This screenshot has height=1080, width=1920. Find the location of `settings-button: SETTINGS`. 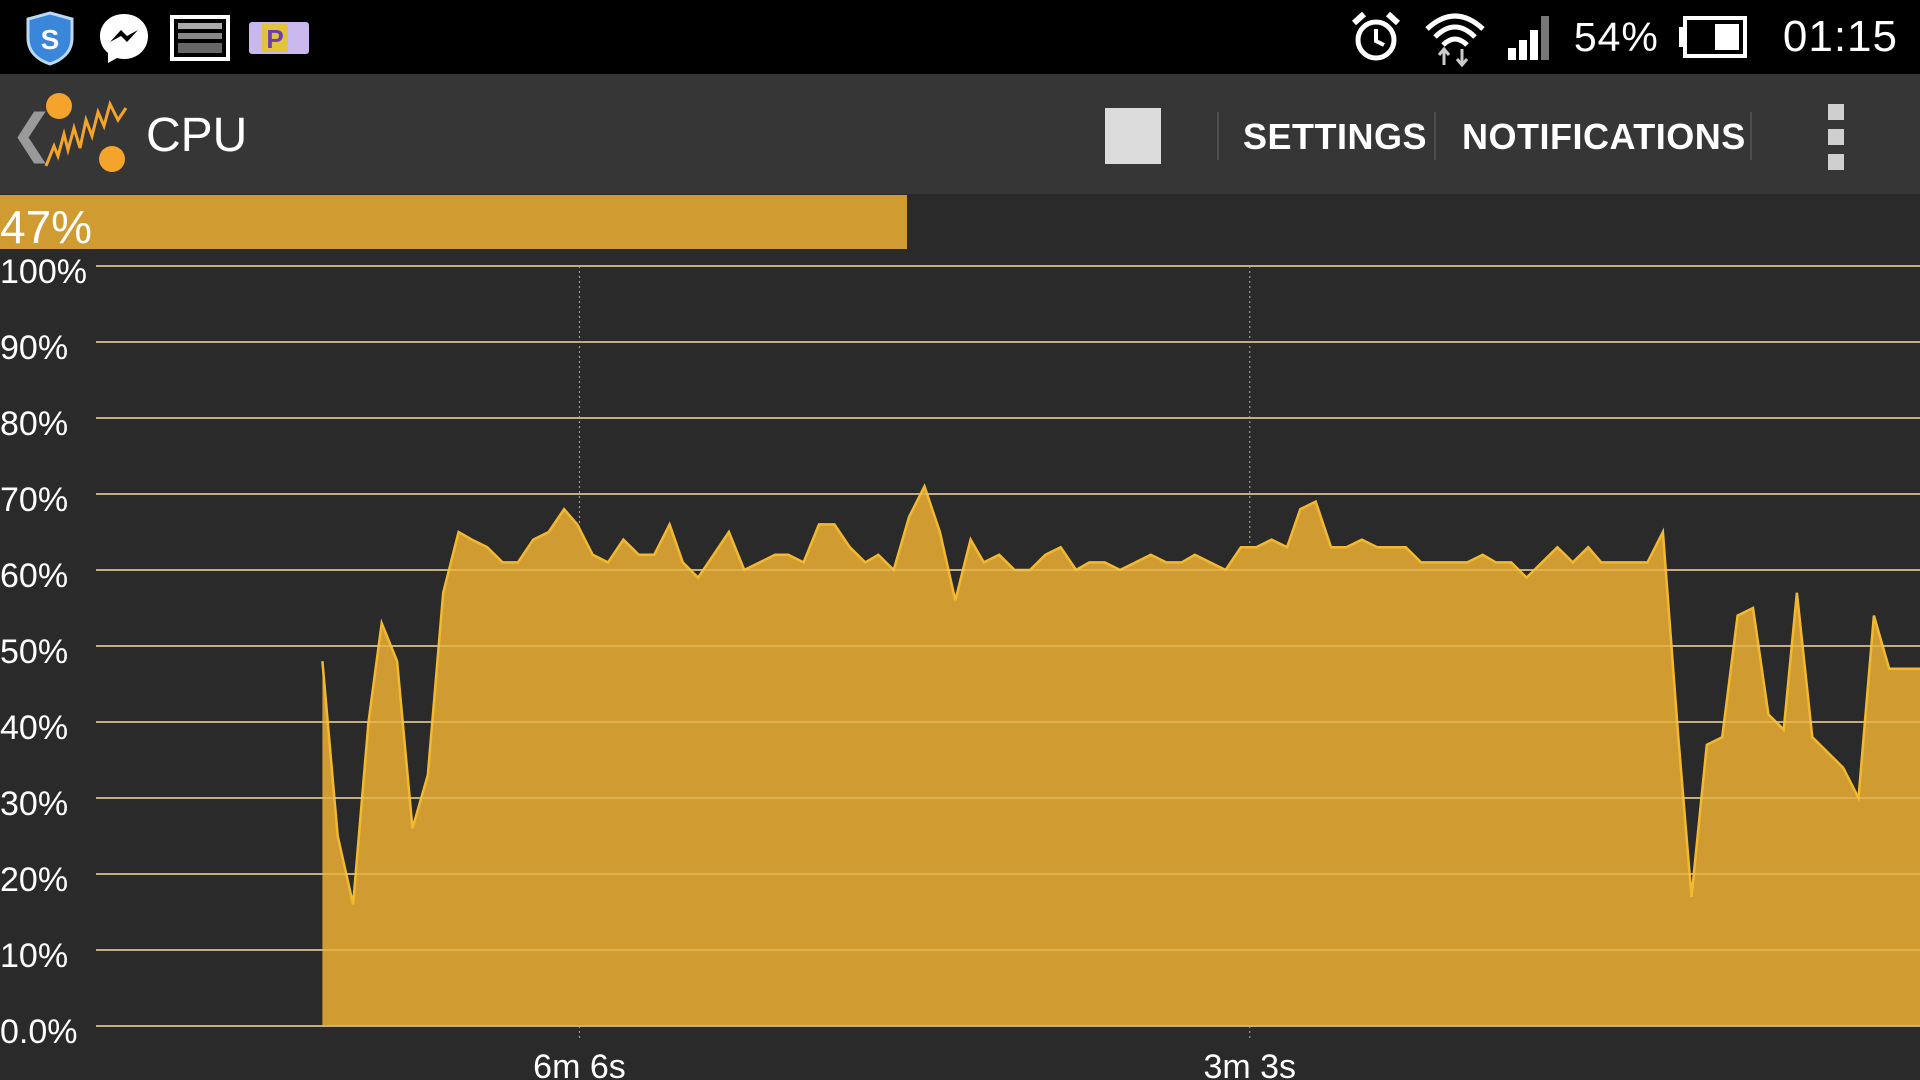

settings-button: SETTINGS is located at coordinates (1335, 136).